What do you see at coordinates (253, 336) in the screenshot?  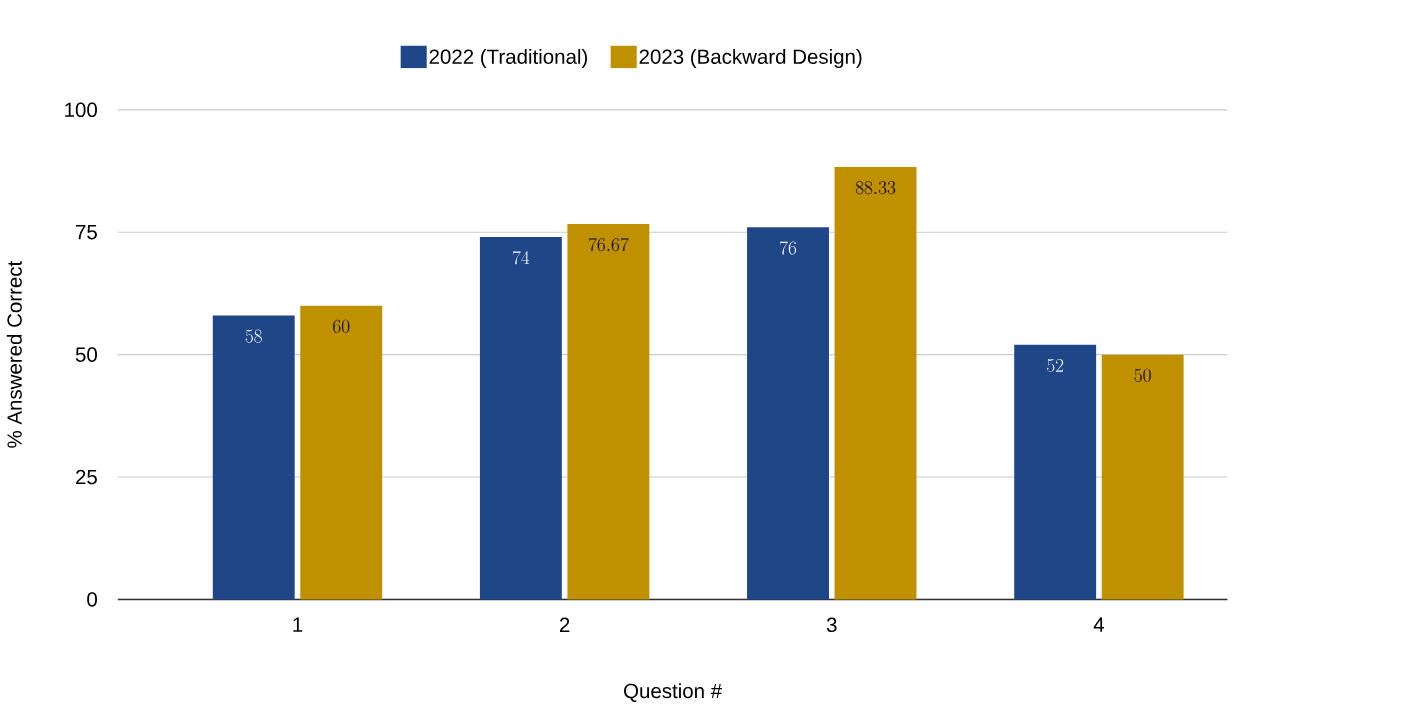 I see `data-label: 58` at bounding box center [253, 336].